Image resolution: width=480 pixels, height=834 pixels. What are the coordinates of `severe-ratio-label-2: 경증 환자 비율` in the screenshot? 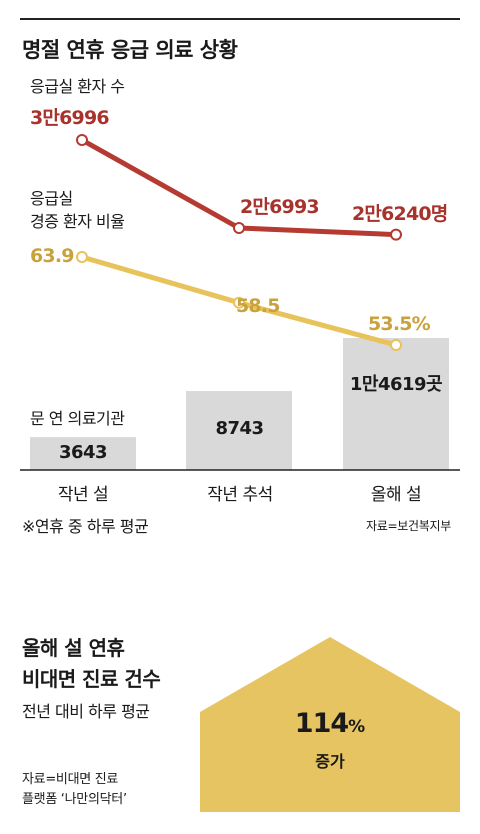 It's located at (77, 221).